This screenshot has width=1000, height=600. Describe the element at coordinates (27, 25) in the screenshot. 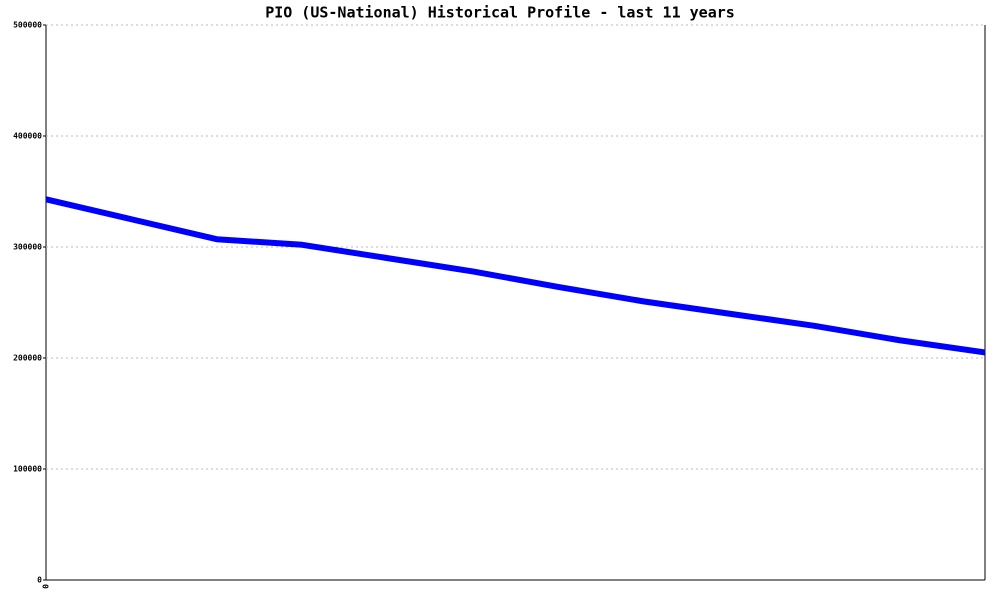

I see `y-tick-label: 500000` at that location.